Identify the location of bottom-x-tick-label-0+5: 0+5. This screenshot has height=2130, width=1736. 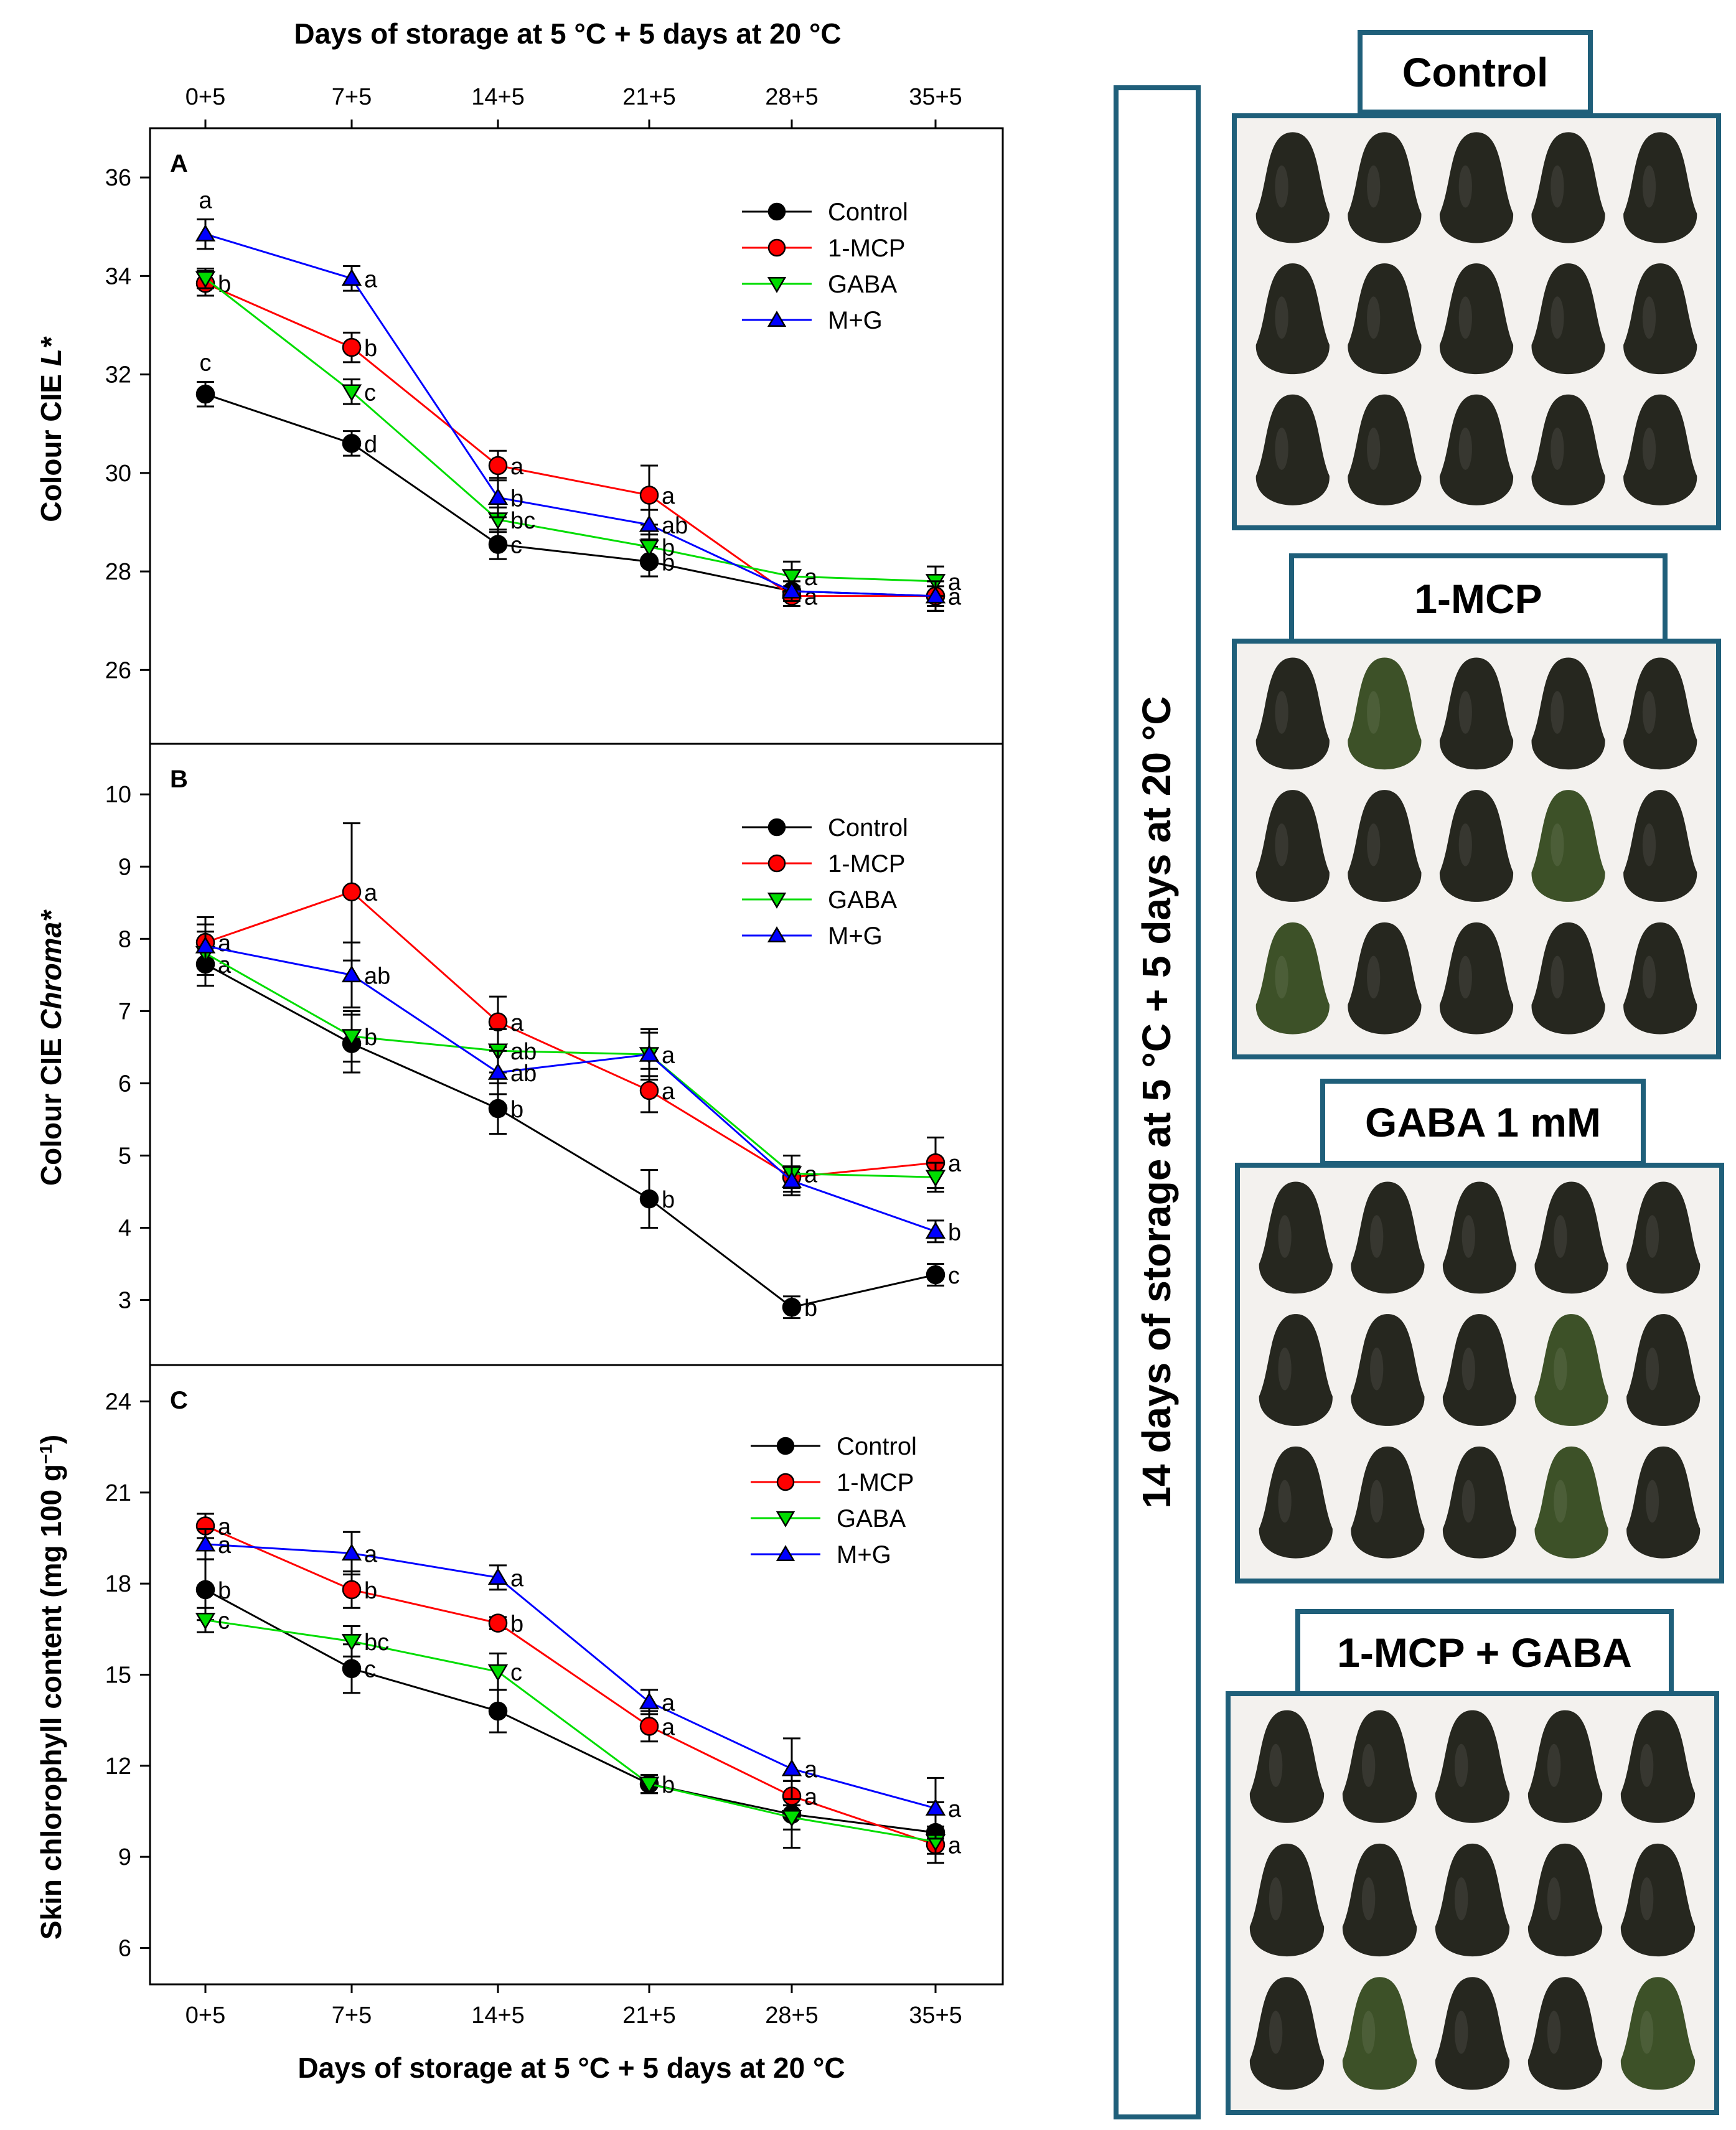
(205, 2016).